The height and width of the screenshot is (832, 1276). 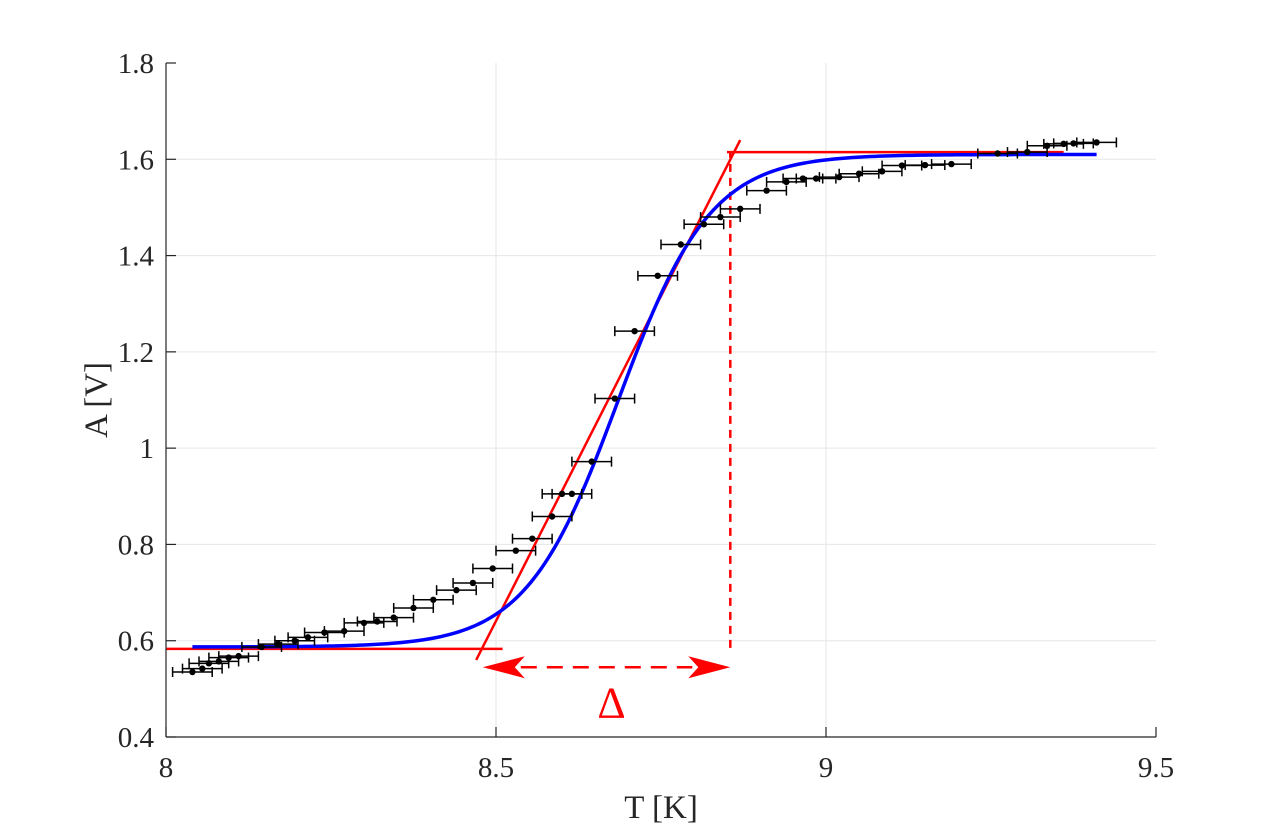 What do you see at coordinates (503, 667) in the screenshot?
I see `delta-arrow-left-head` at bounding box center [503, 667].